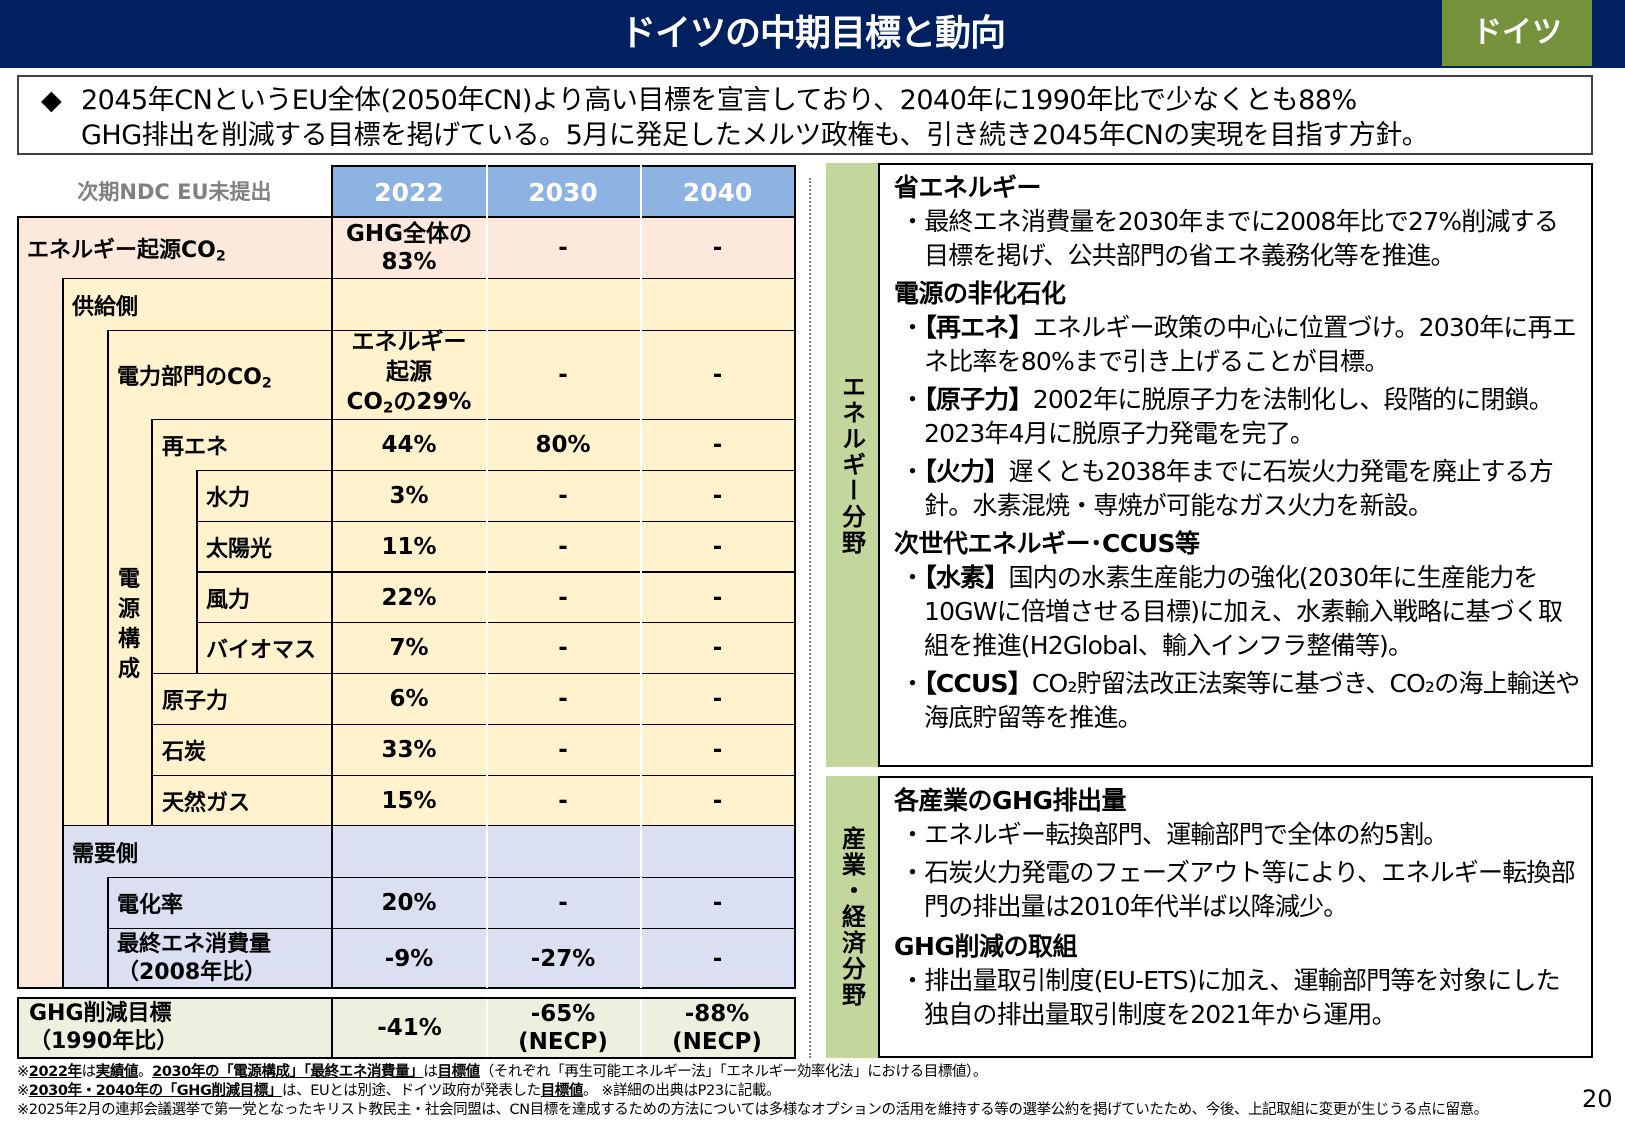 This screenshot has width=1625, height=1125. Describe the element at coordinates (264, 546) in the screenshot. I see `row-label-solar: 太陽光` at that location.